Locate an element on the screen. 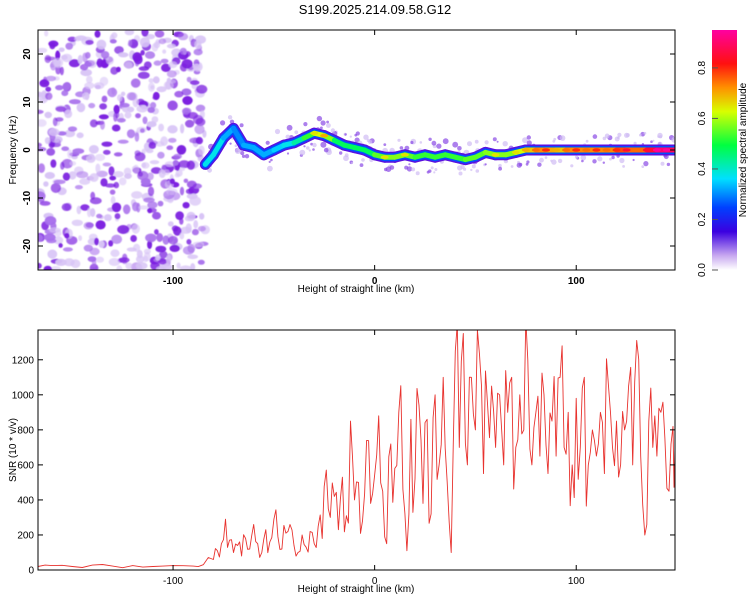 Image resolution: width=750 pixels, height=600 pixels. x-tick-label: 0 is located at coordinates (375, 581).